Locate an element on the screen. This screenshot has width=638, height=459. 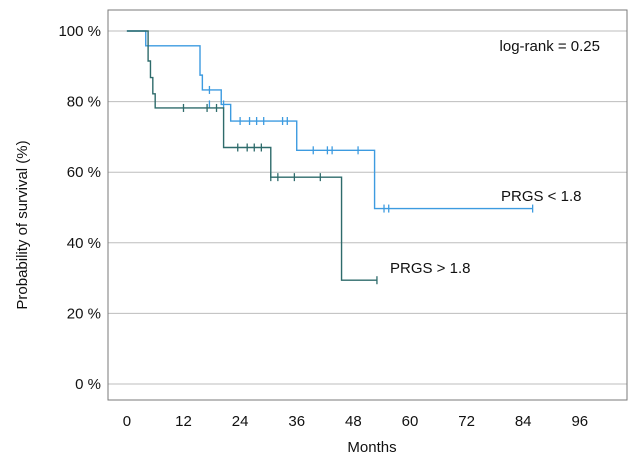
log-rank-annotation: log-rank = 0.25 is located at coordinates (550, 46).